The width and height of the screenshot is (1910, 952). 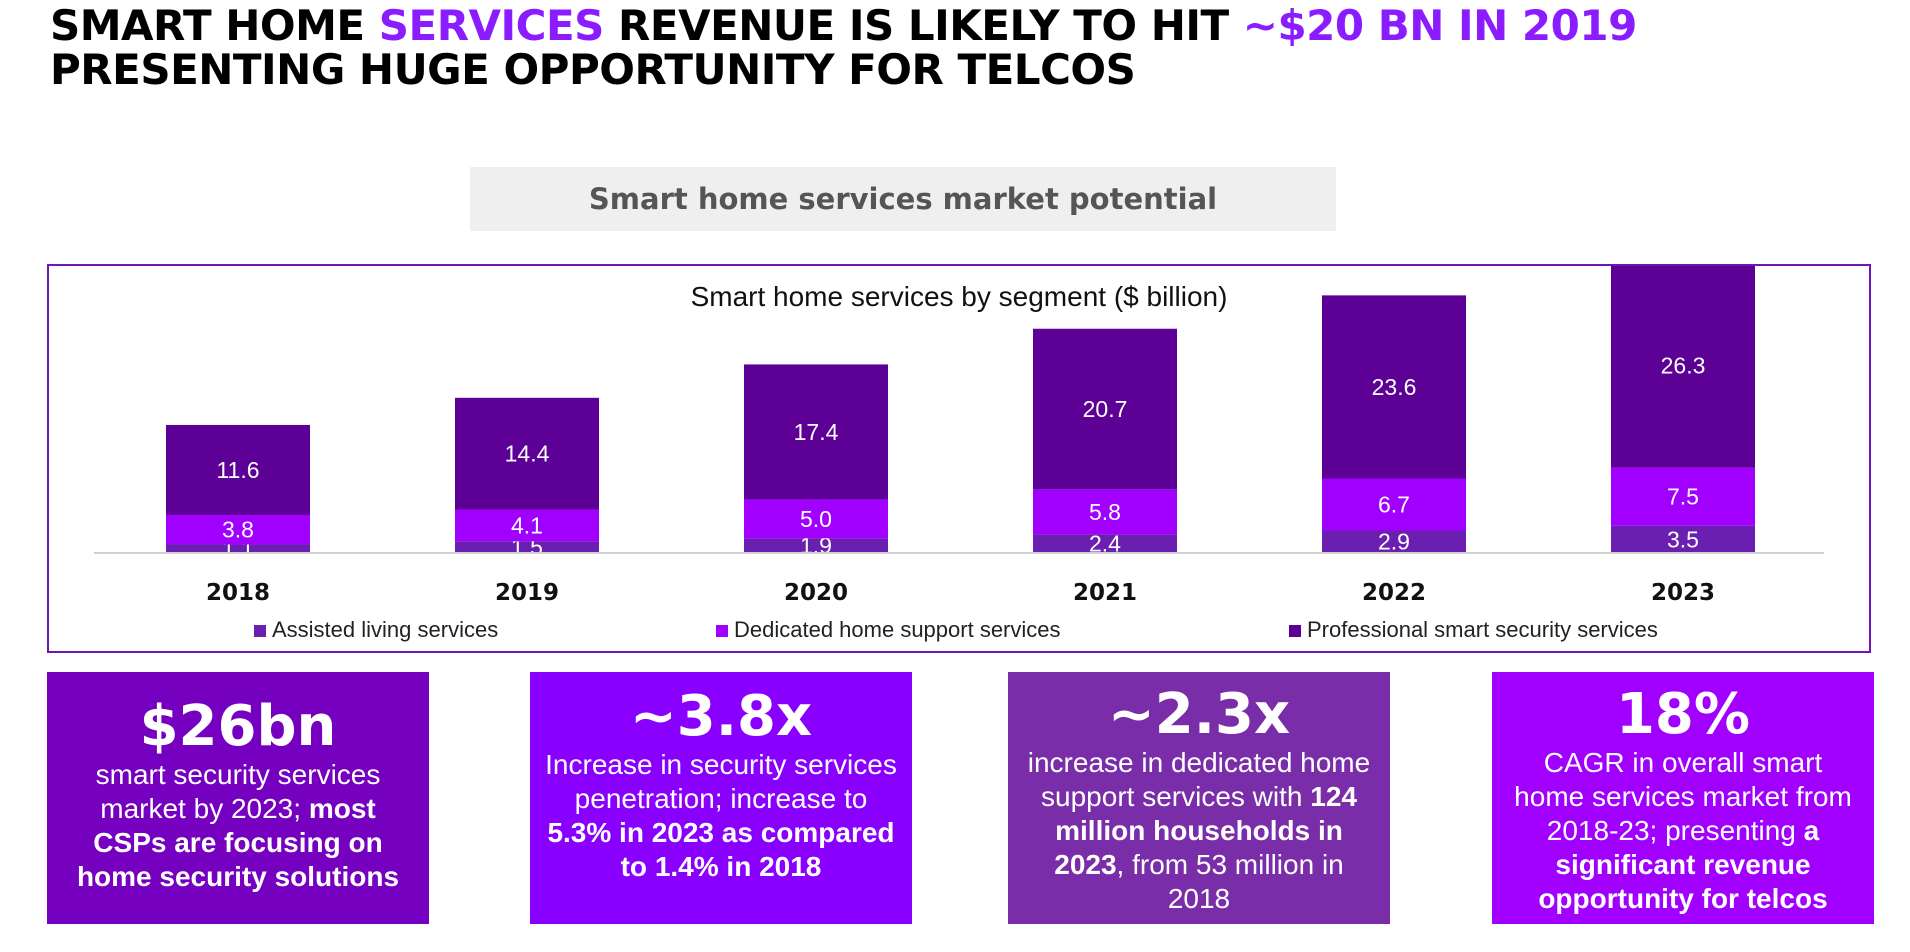 I want to click on data-label: 4.1, so click(x=527, y=525).